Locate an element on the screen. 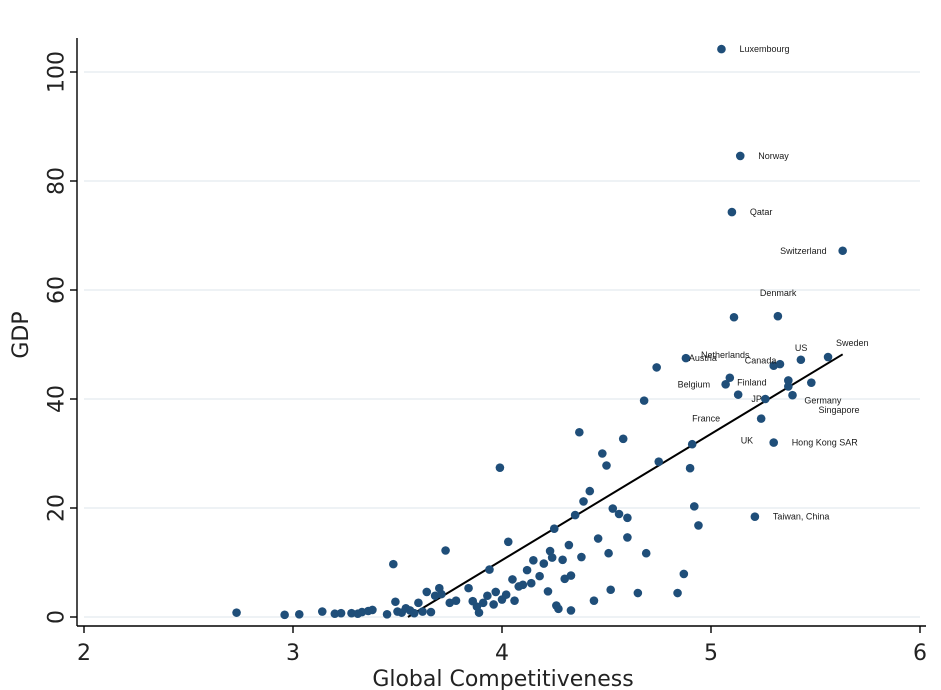 The height and width of the screenshot is (690, 941). y-tick-label-20: 20 is located at coordinates (57, 508).